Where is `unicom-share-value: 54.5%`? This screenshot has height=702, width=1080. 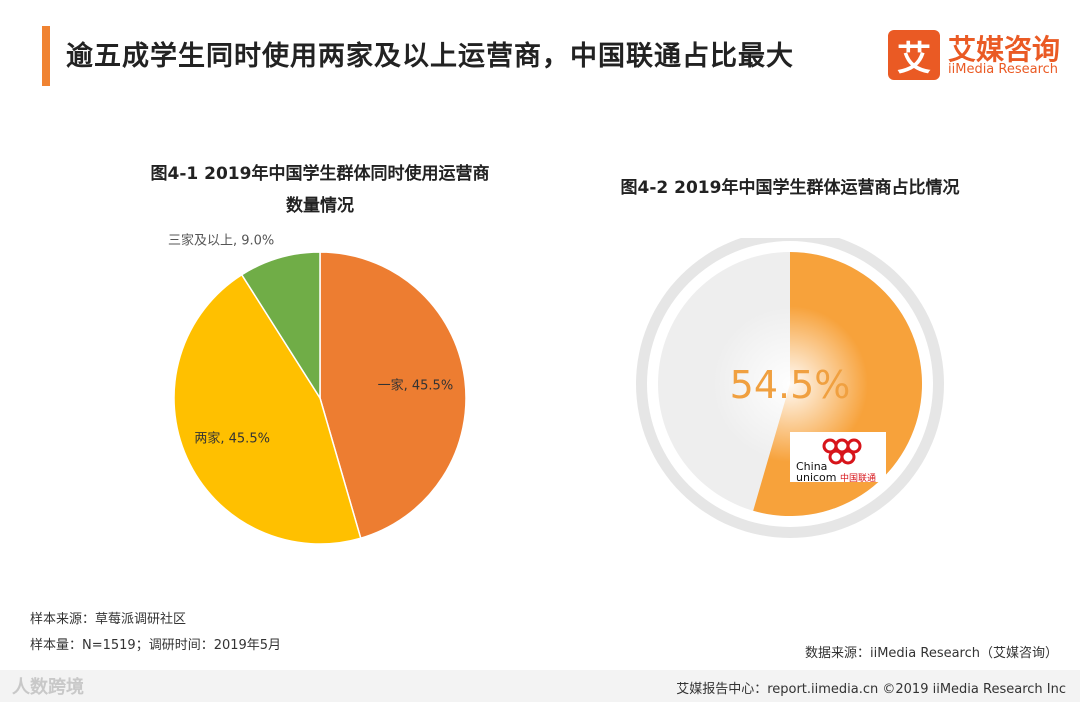 unicom-share-value: 54.5% is located at coordinates (790, 385).